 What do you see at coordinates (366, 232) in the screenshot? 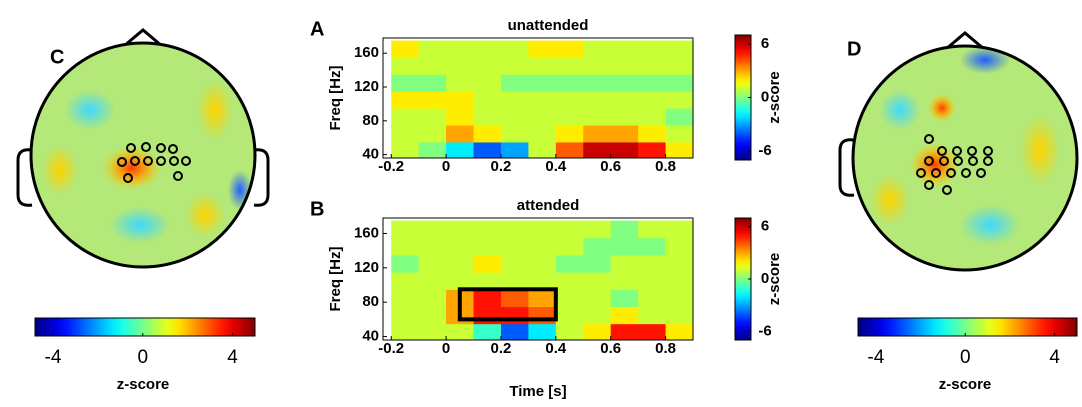
I see `y-tick-label: 160` at bounding box center [366, 232].